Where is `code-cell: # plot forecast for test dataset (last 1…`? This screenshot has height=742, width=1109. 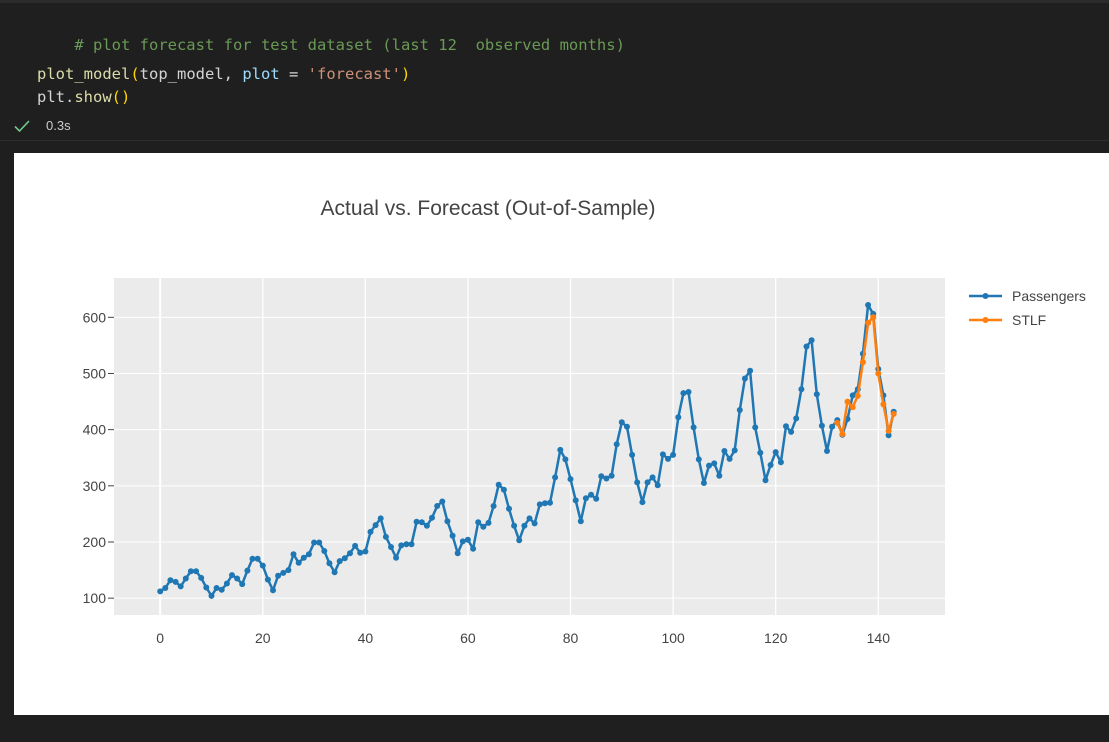
code-cell: # plot forecast for test dataset (last 1… is located at coordinates (554, 58).